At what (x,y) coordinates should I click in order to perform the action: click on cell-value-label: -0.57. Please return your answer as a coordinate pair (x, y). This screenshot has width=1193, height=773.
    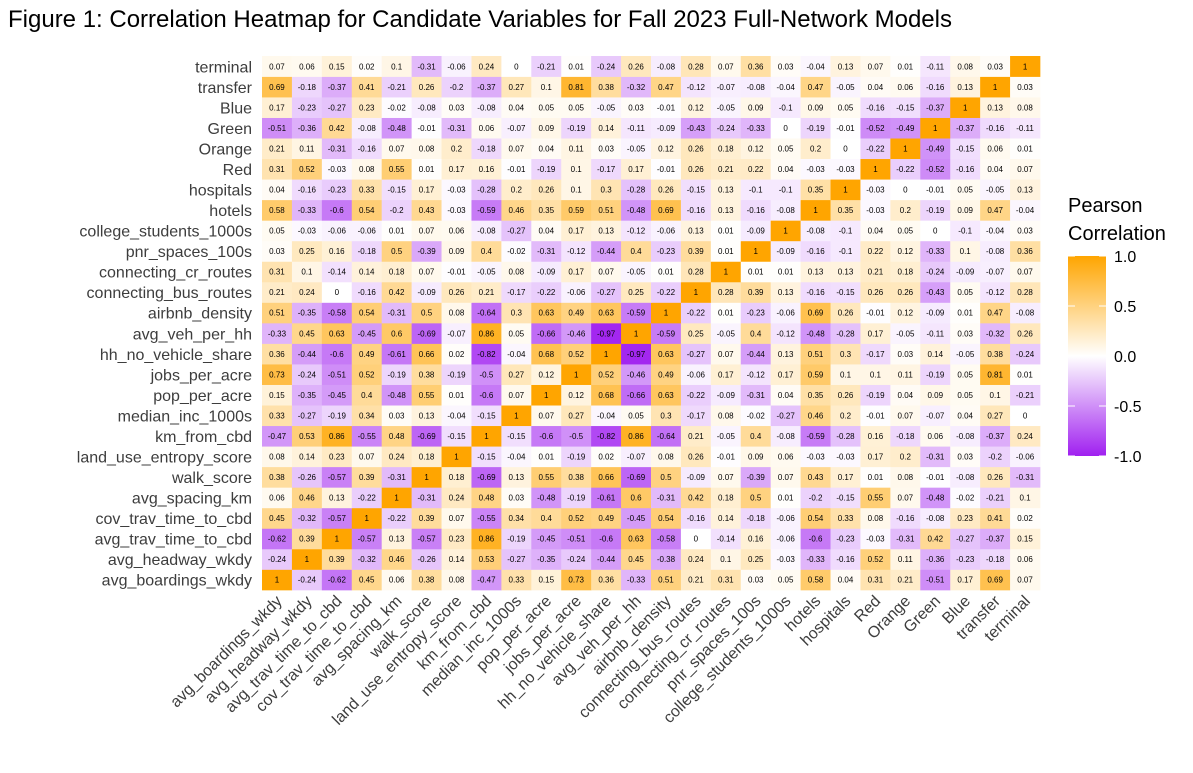
    Looking at the image, I should click on (337, 518).